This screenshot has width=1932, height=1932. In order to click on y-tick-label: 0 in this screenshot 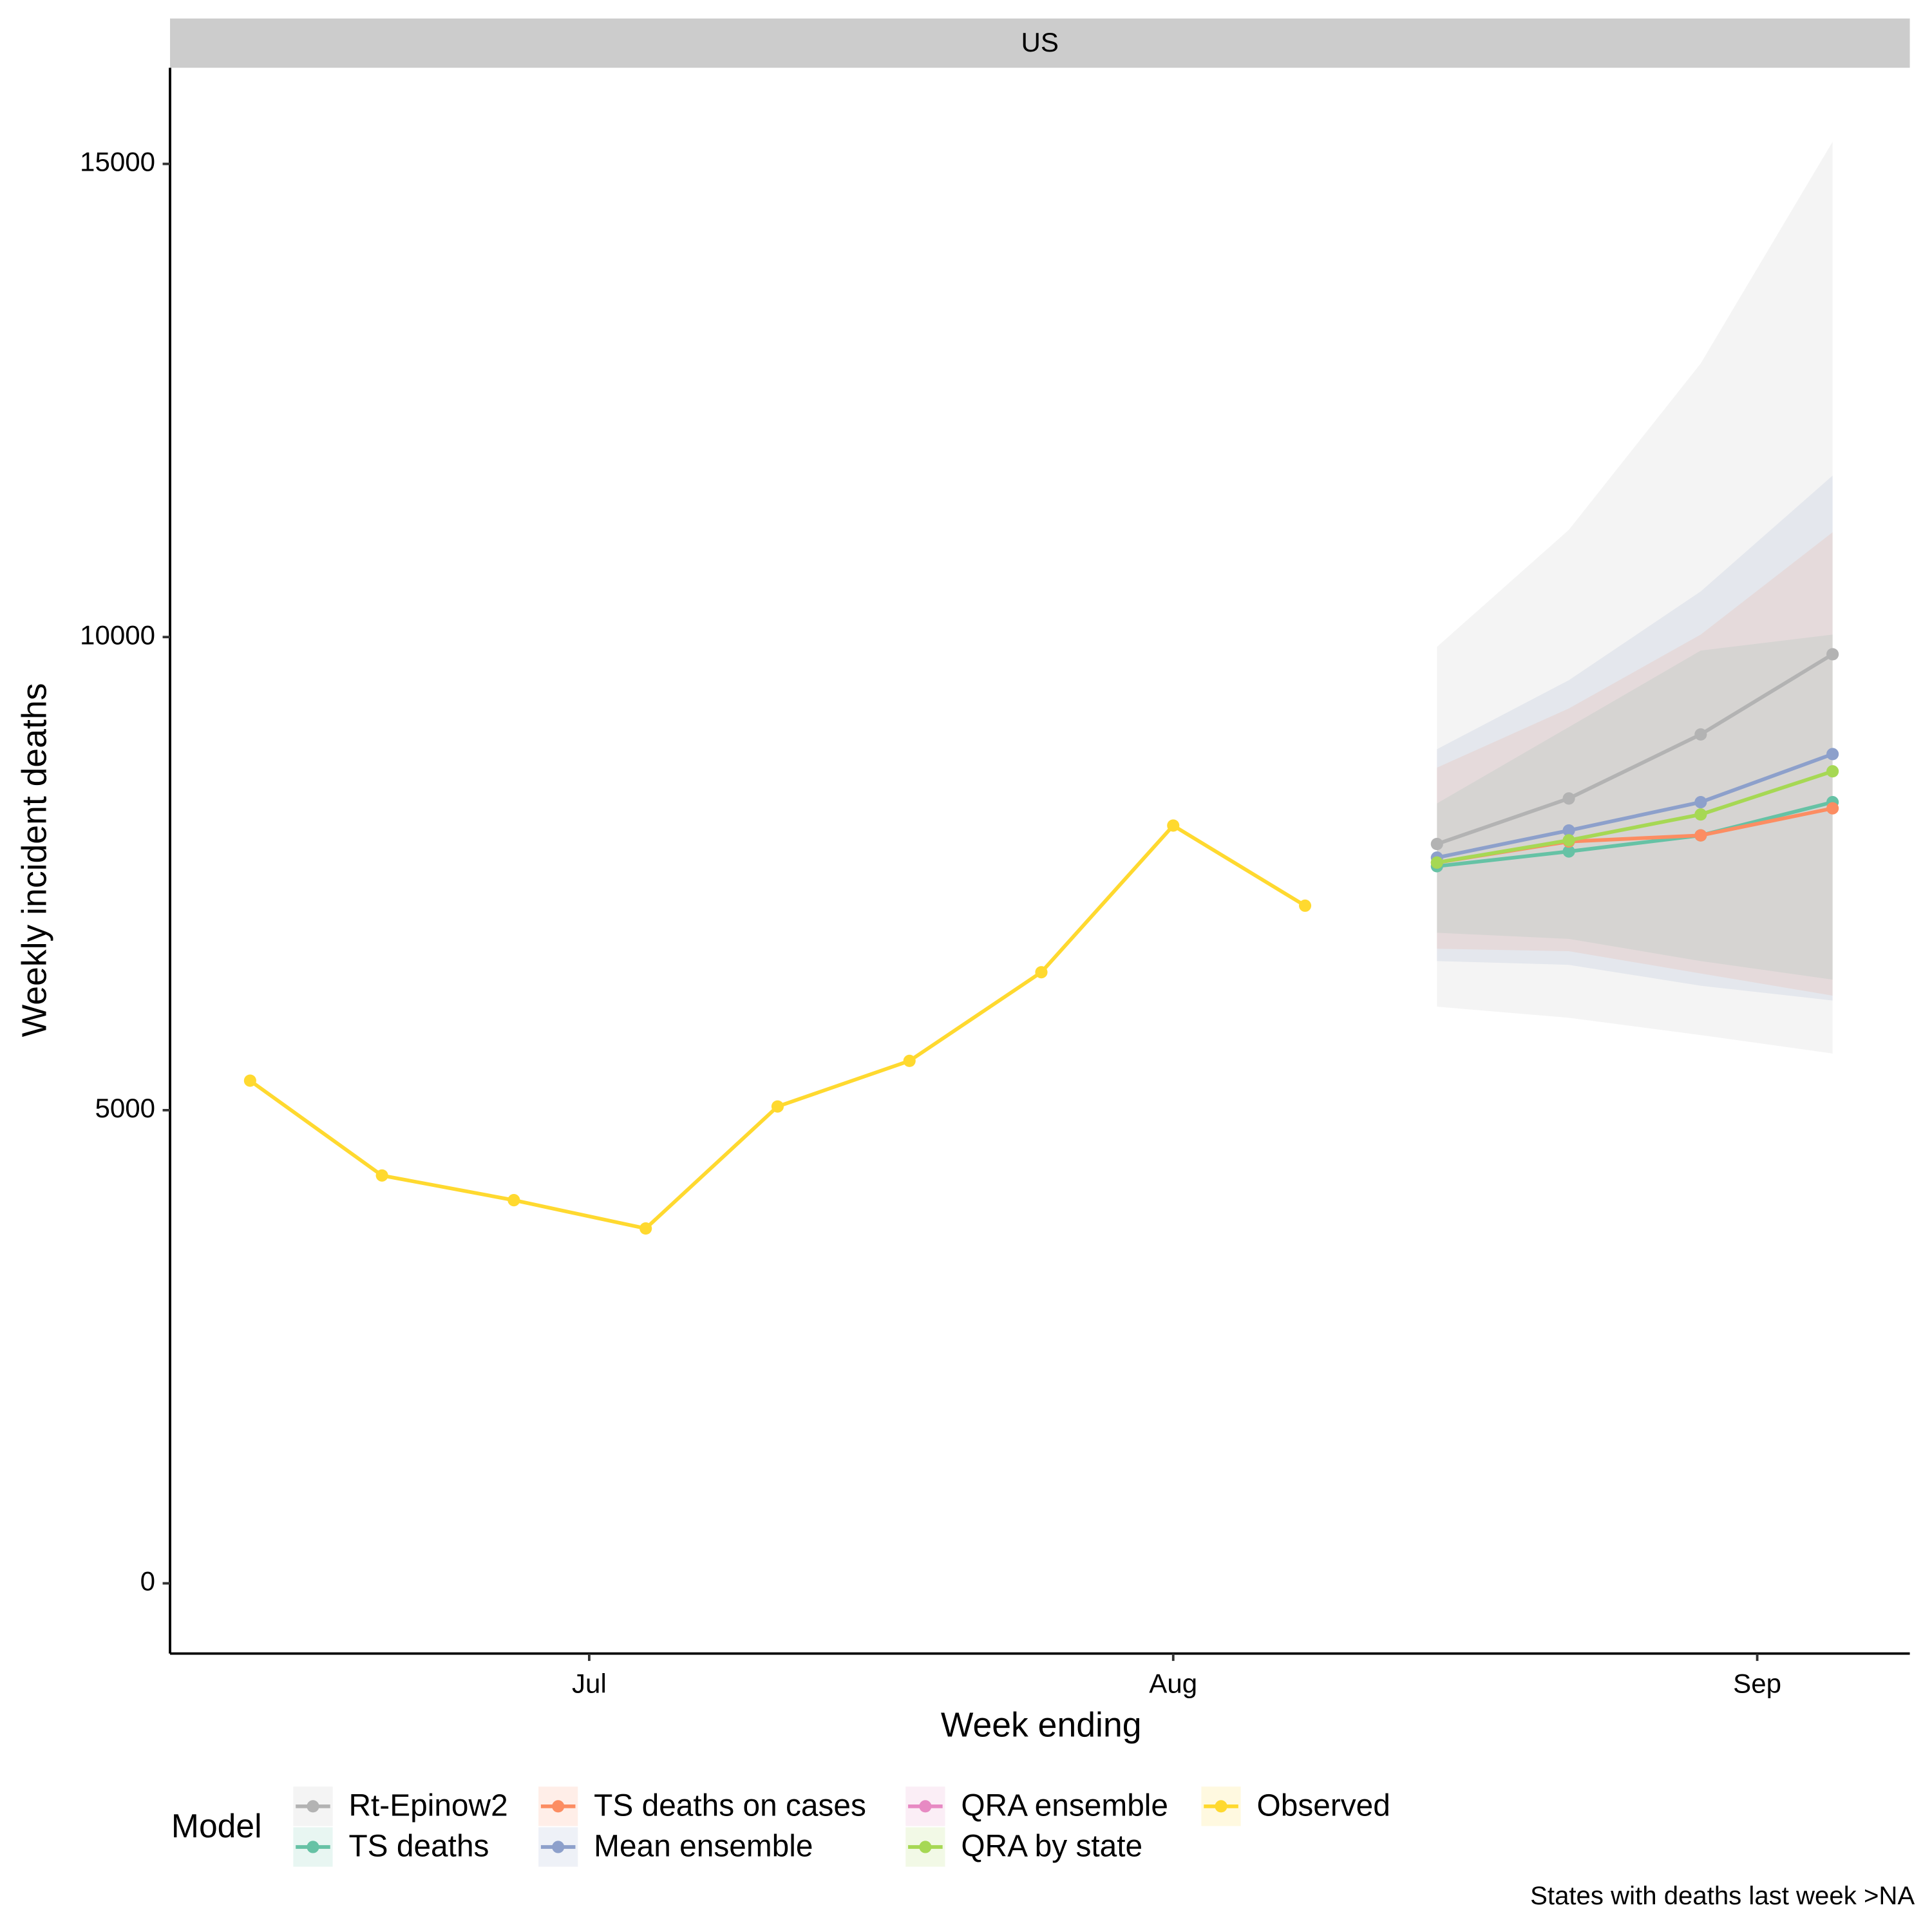, I will do `click(147, 1581)`.